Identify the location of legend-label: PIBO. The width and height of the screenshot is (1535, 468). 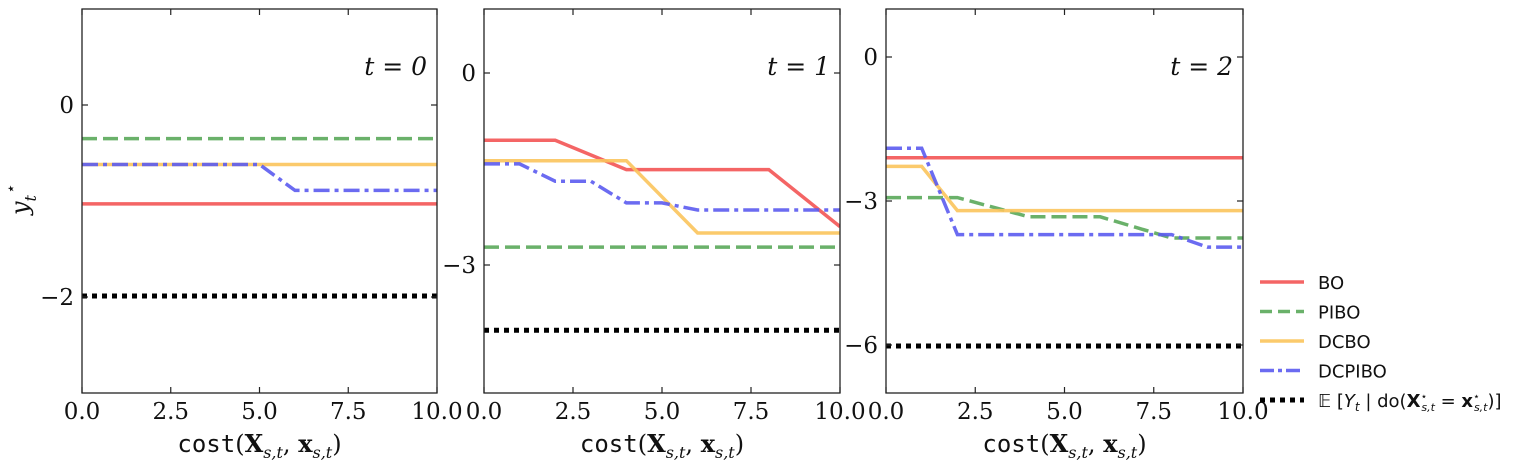
(1339, 313).